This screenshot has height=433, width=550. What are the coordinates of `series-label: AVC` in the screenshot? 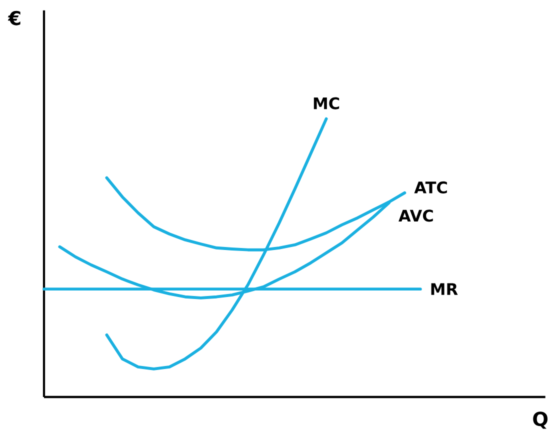 It's located at (415, 216).